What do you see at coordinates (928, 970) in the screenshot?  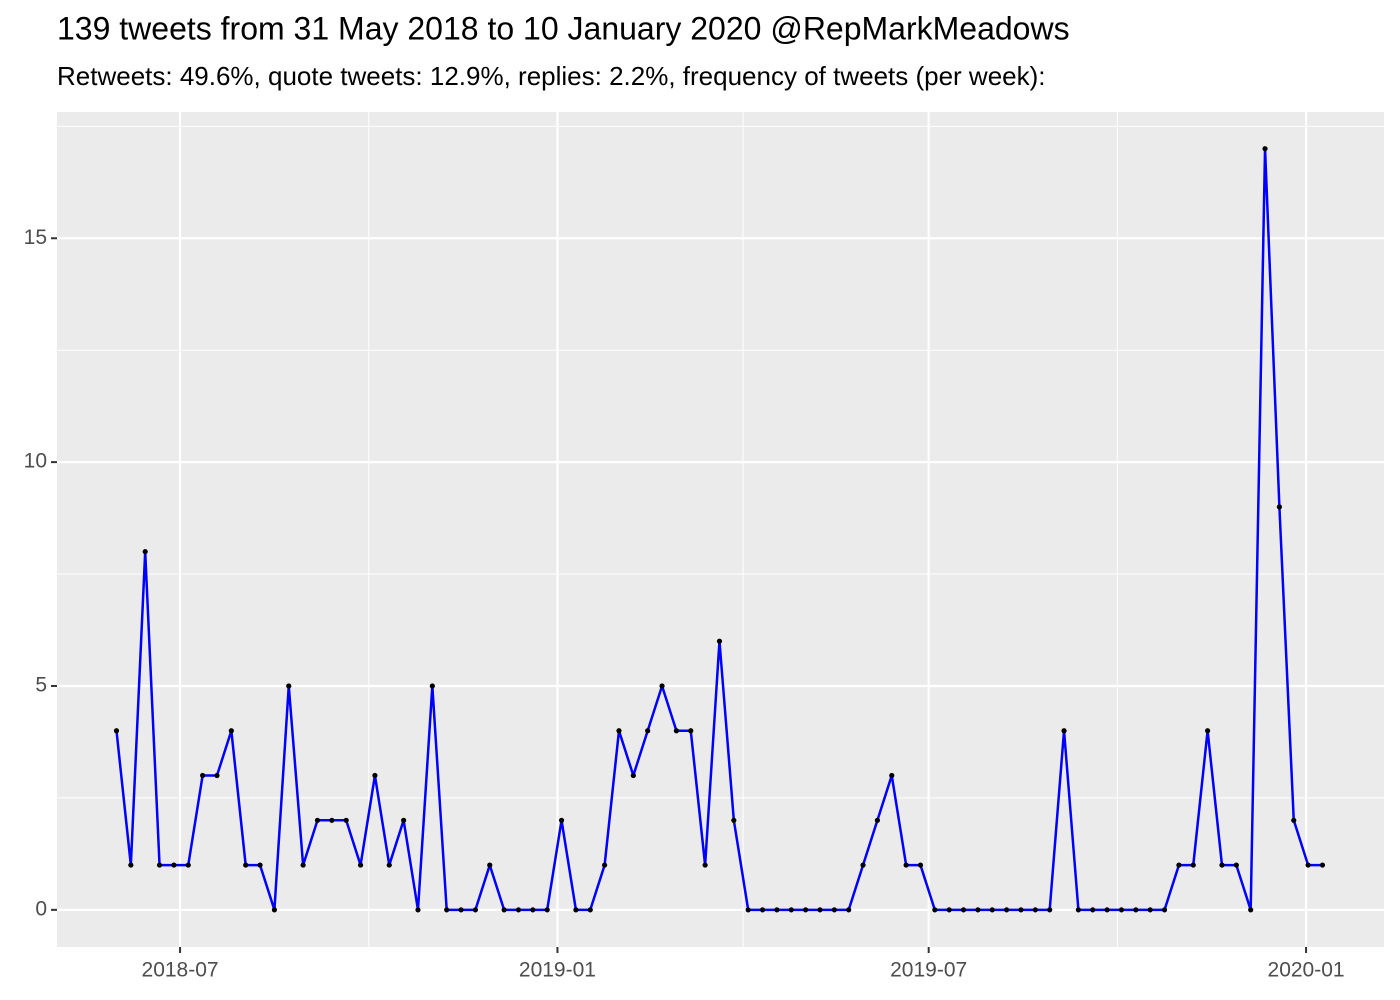 I see `x-tick-label: 2019-07` at bounding box center [928, 970].